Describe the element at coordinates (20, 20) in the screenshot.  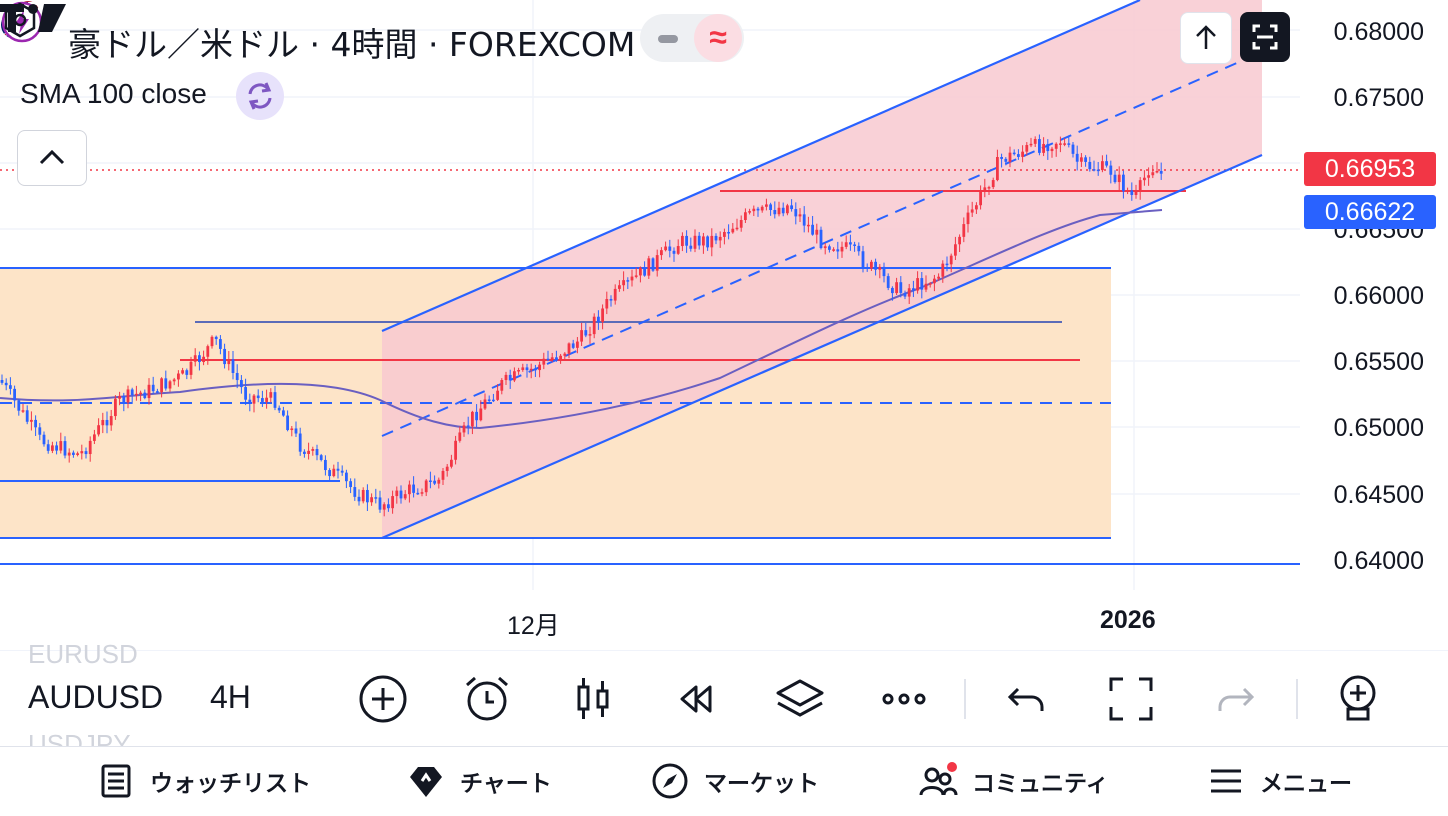
I see `settings-icon` at that location.